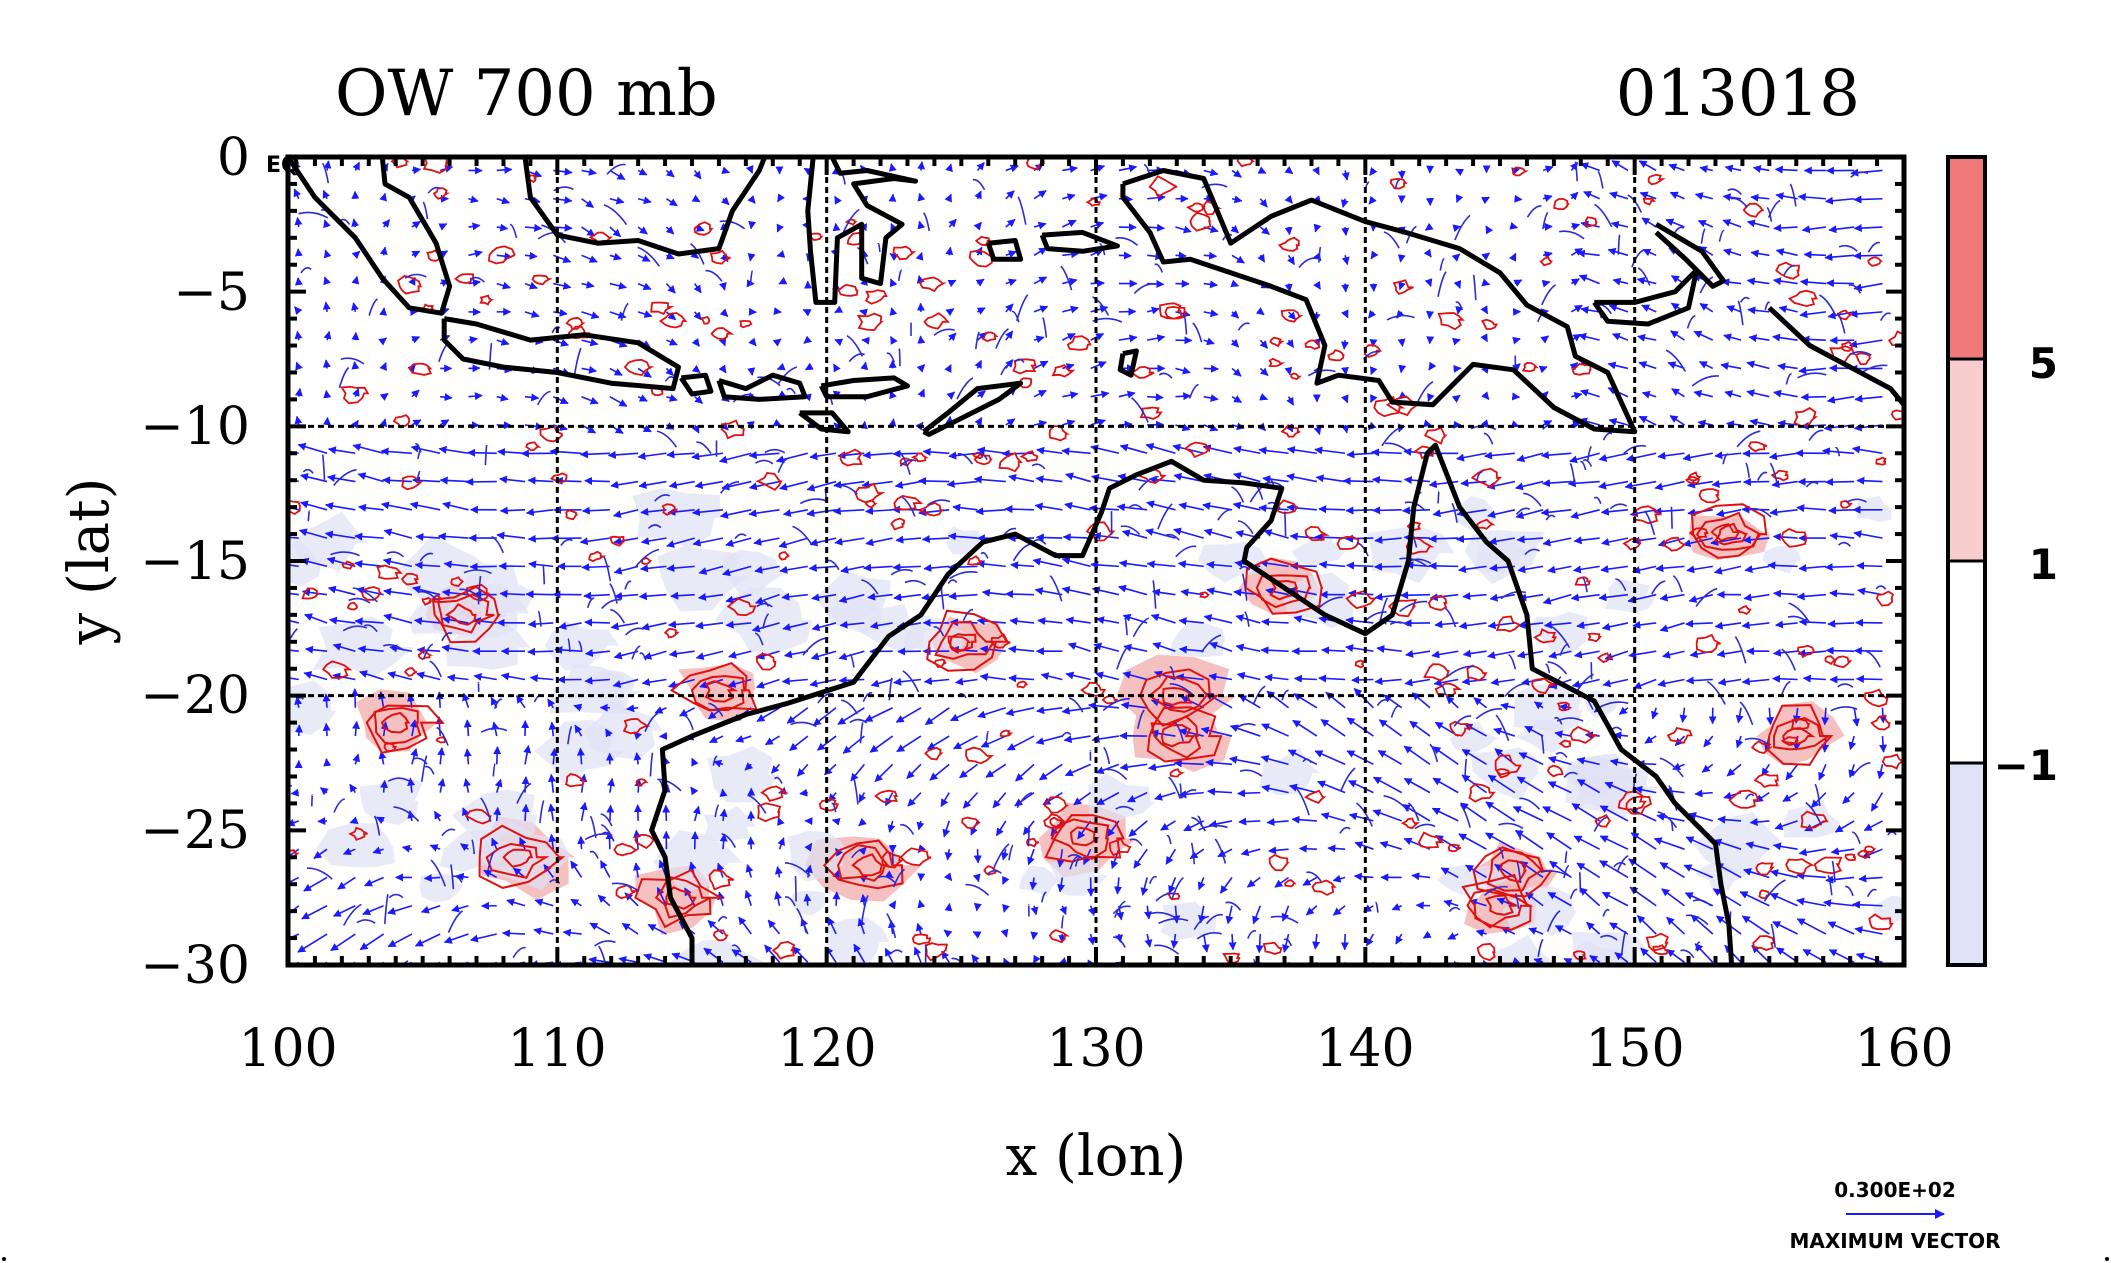 The image size is (2111, 1263). I want to click on y-tick-labels: 0 −5 −10 −15 −20 −25 −30, so click(195, 562).